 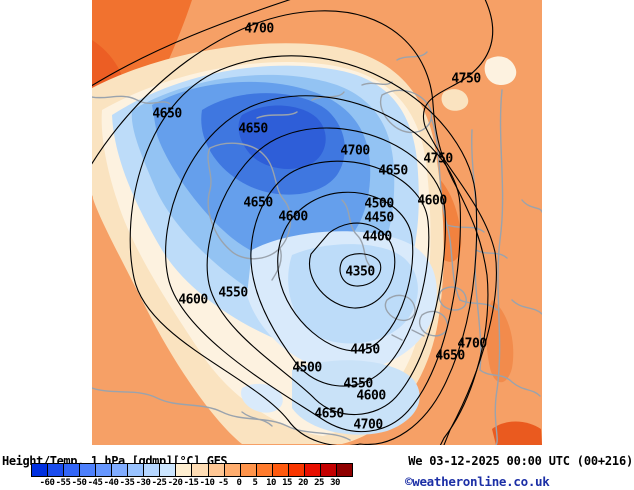 What do you see at coordinates (239, 483) in the screenshot?
I see `scale-tick-label: 0` at bounding box center [239, 483].